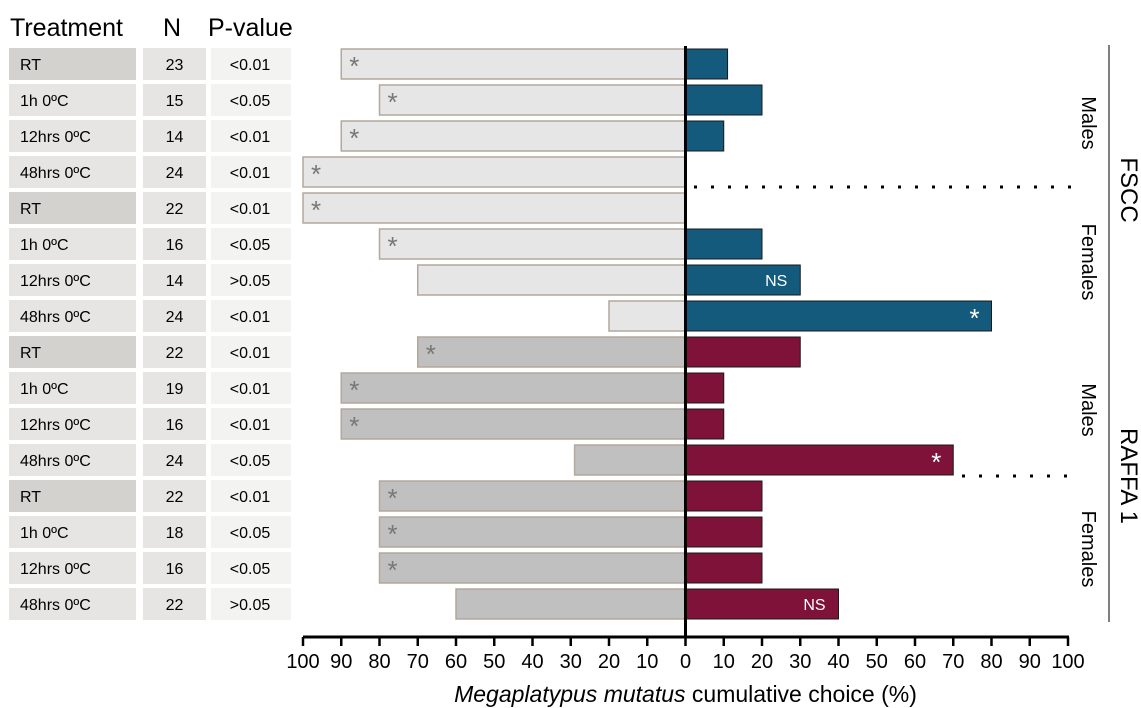 This screenshot has width=1141, height=708. I want to click on x-tick-label: 40, so click(838, 662).